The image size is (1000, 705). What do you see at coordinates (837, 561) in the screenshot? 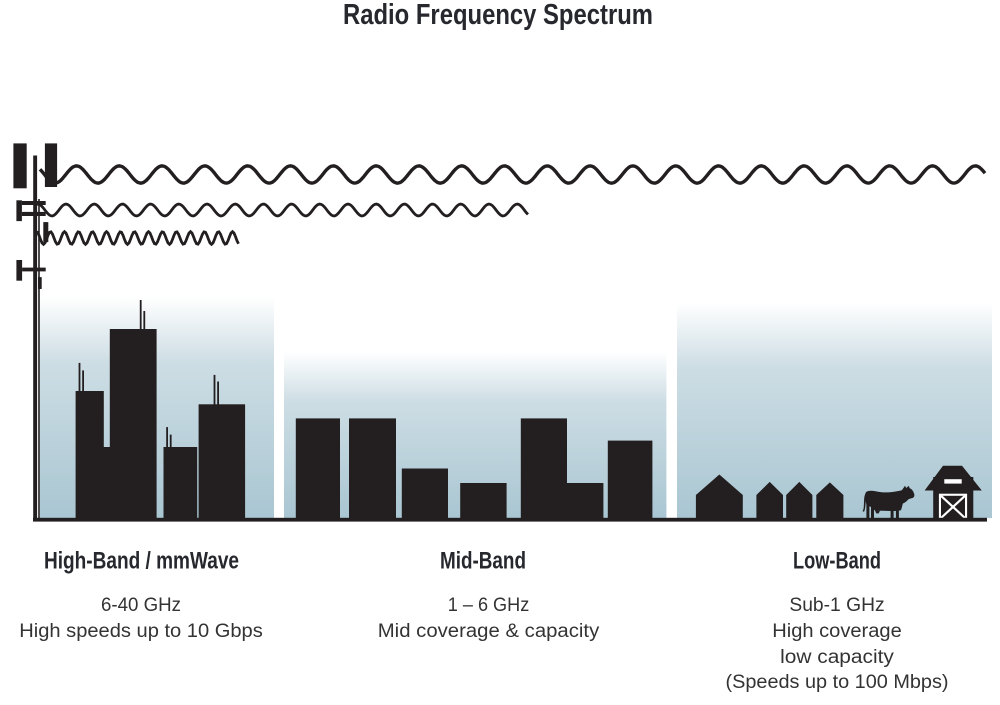
I see `svg-text: Low-Band` at bounding box center [837, 561].